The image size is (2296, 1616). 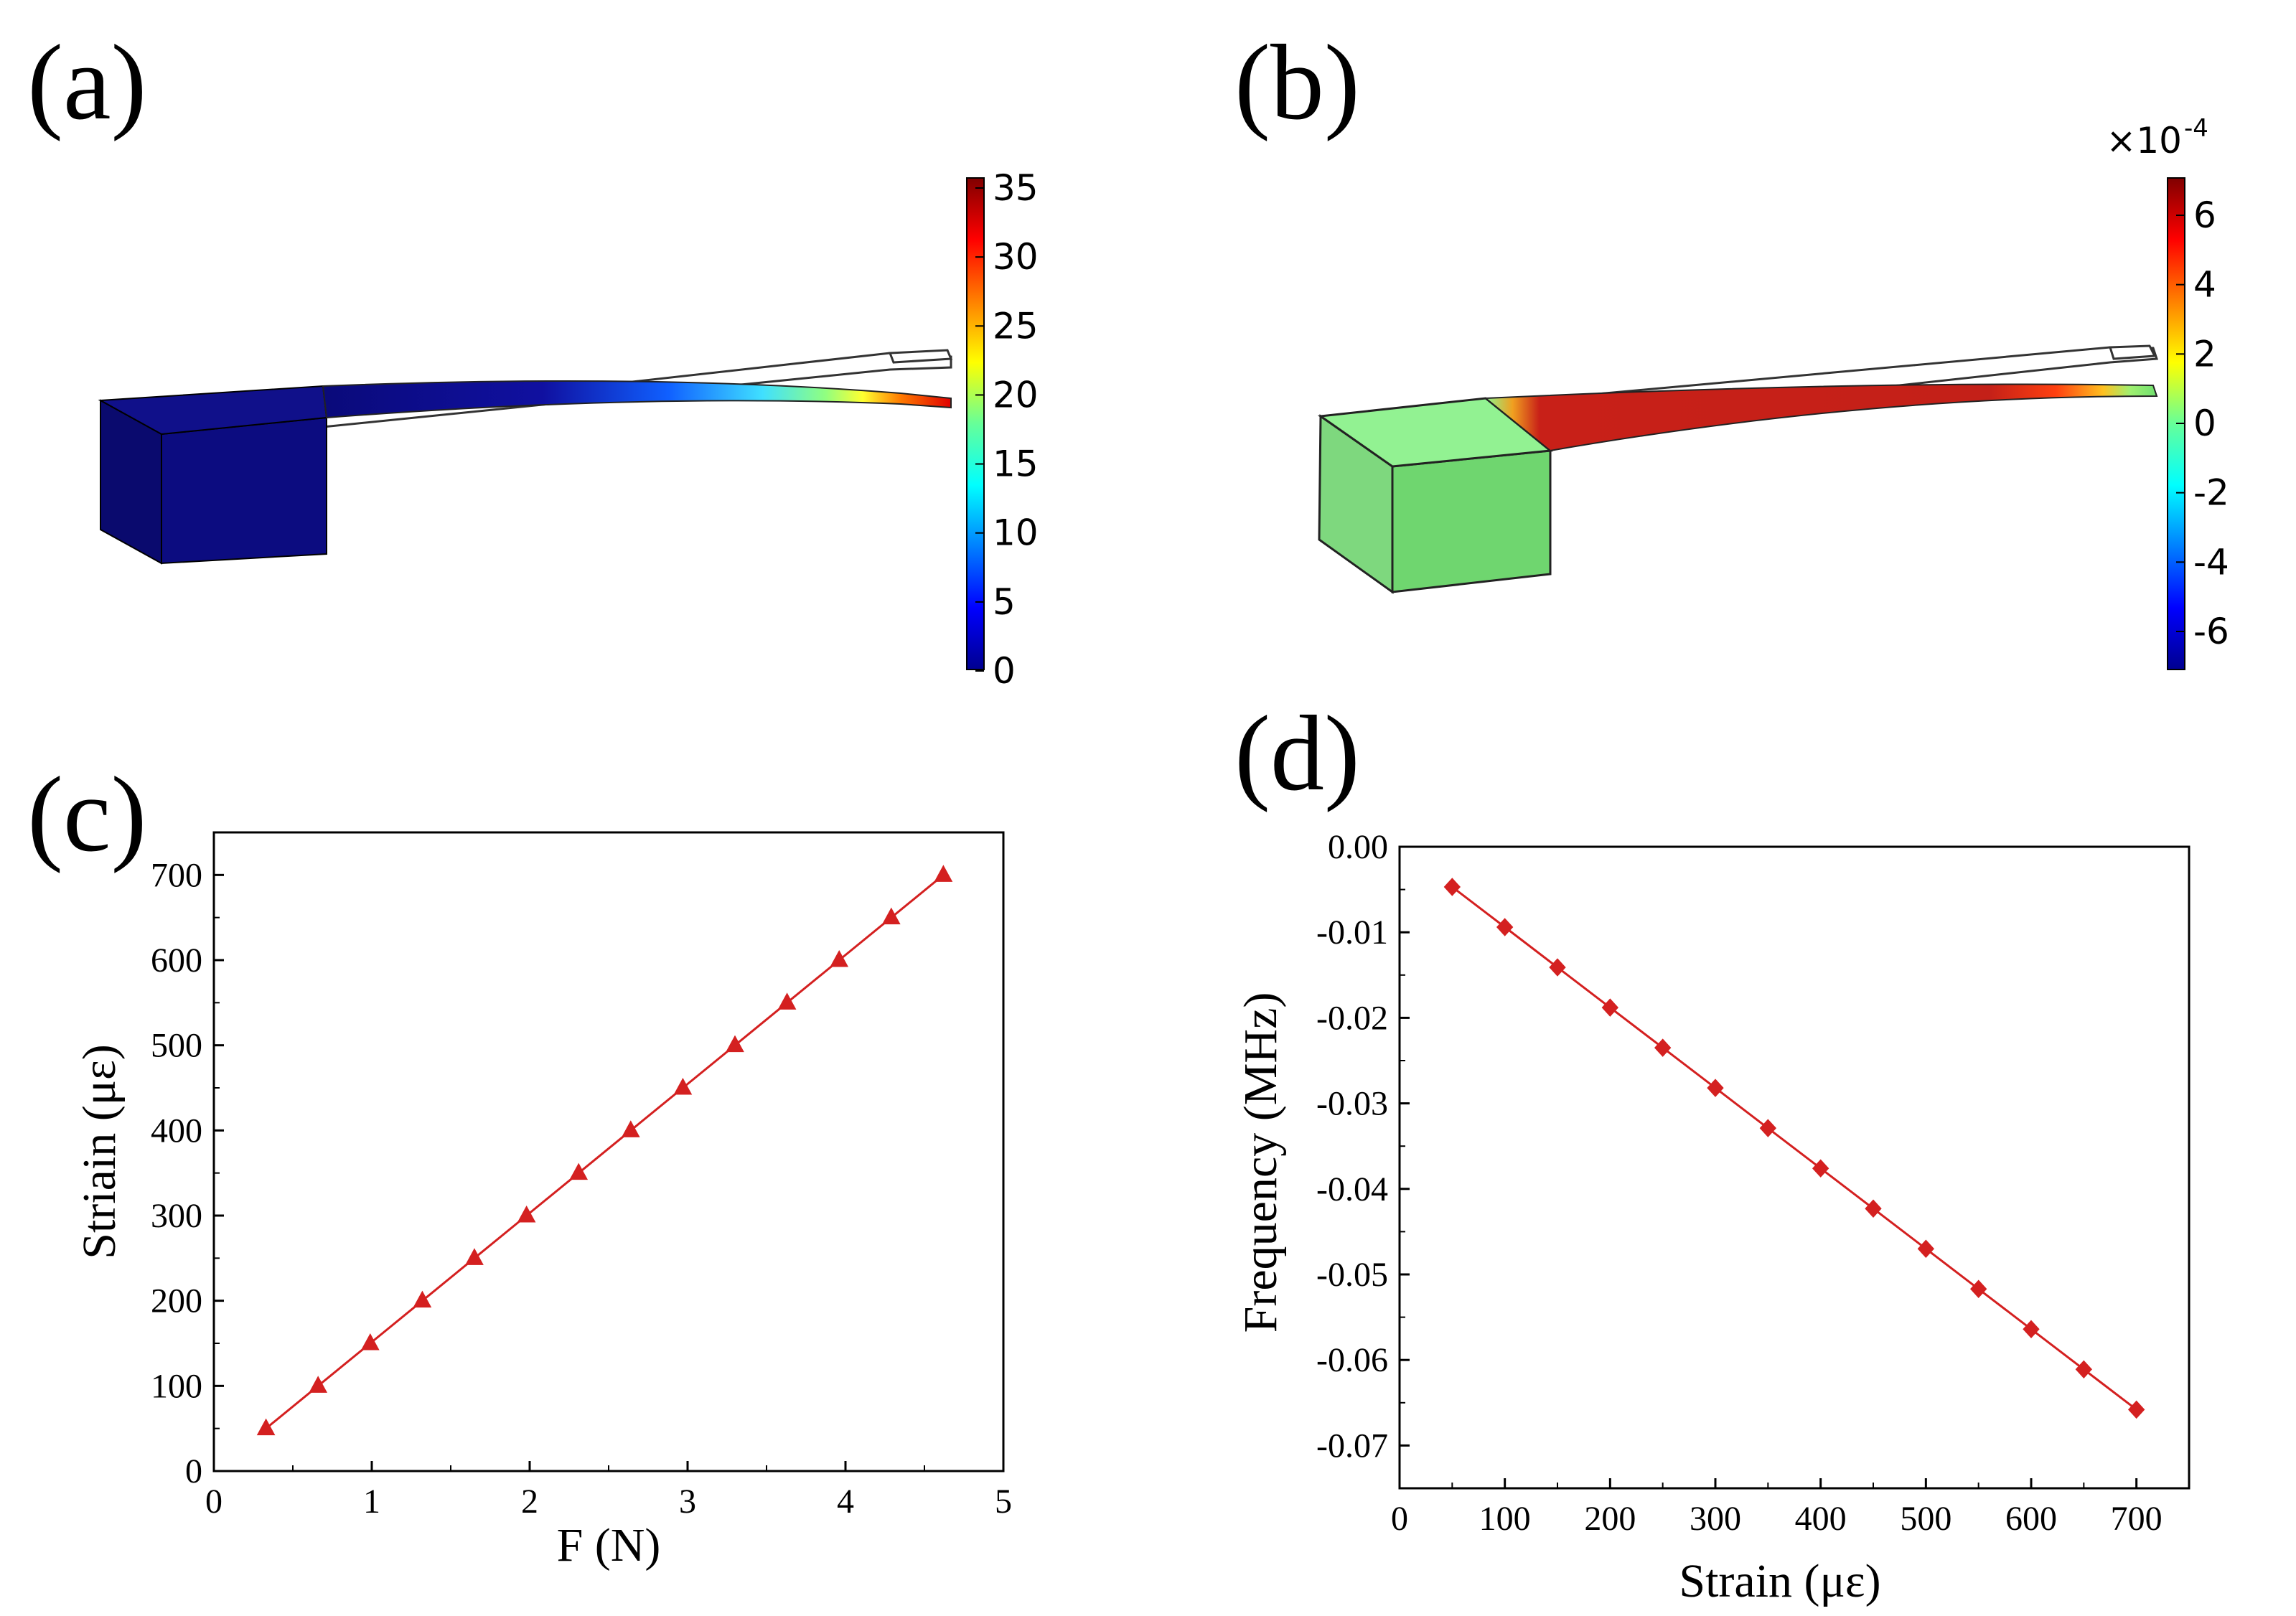 I want to click on colorbar-a-tick-label: 20, so click(x=1016, y=394).